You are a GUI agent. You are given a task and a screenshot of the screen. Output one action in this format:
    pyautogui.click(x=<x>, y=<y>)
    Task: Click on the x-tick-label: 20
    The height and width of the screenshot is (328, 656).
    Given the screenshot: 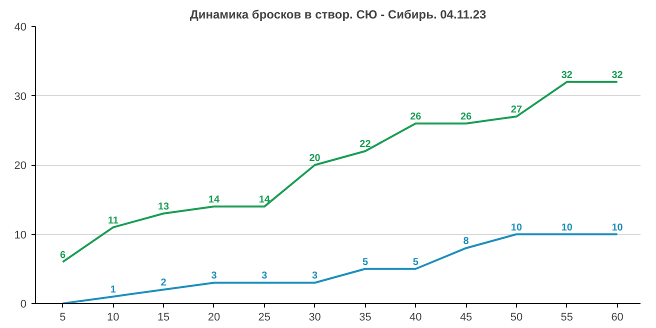 What is the action you would take?
    pyautogui.click(x=214, y=318)
    